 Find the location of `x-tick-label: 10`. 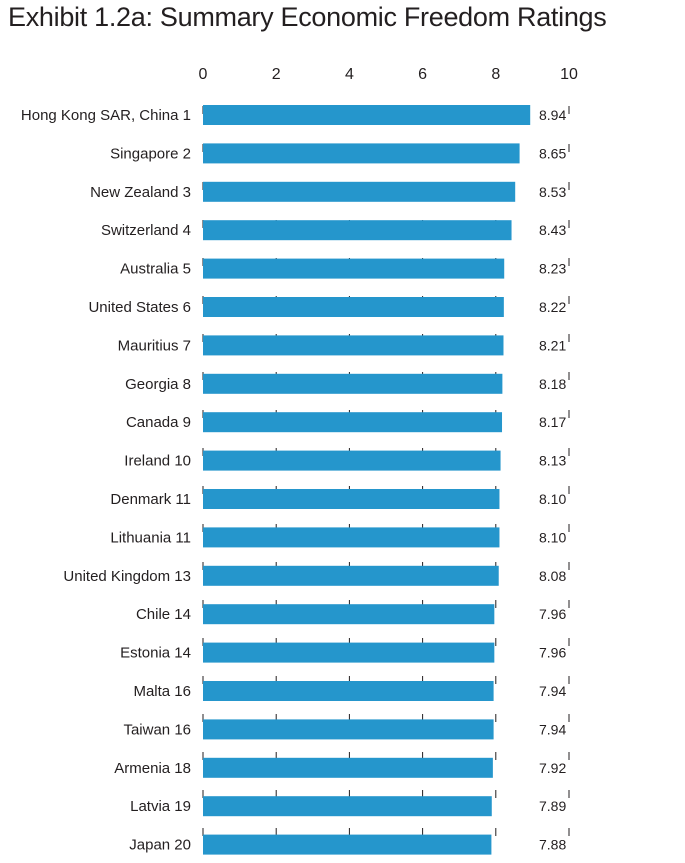

x-tick-label: 10 is located at coordinates (569, 74).